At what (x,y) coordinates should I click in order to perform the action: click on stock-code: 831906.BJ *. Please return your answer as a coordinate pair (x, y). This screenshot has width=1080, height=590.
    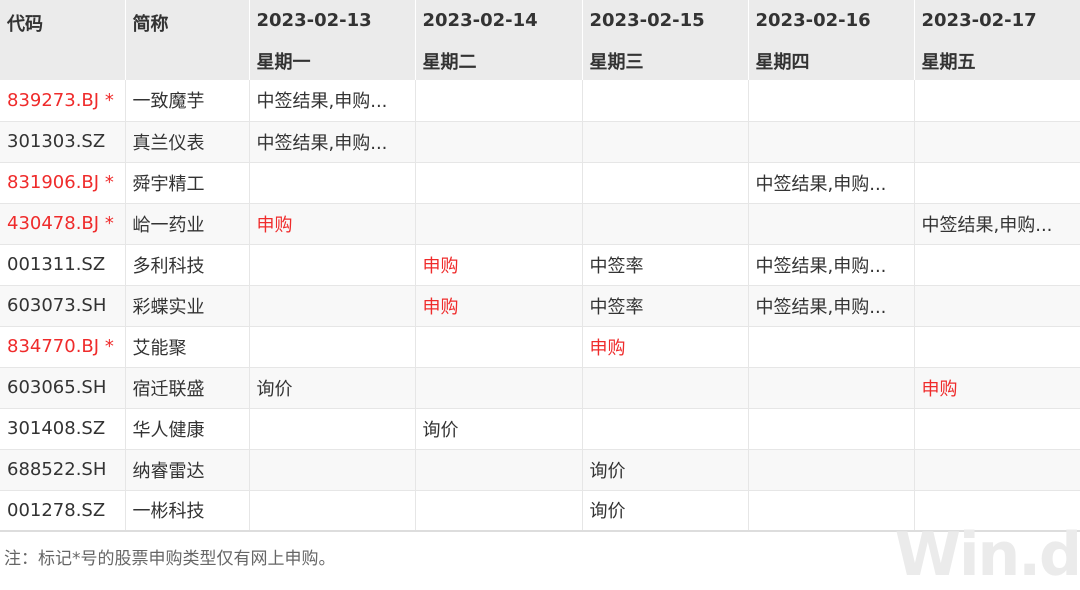
    Looking at the image, I should click on (63, 183).